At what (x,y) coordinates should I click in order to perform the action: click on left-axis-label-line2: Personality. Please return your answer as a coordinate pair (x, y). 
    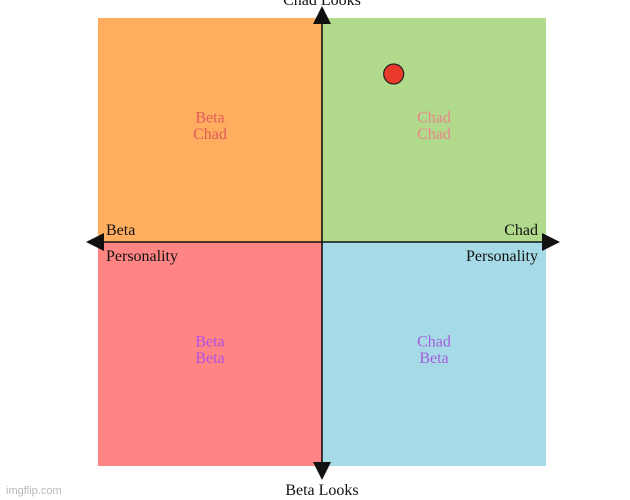
    Looking at the image, I should click on (142, 256).